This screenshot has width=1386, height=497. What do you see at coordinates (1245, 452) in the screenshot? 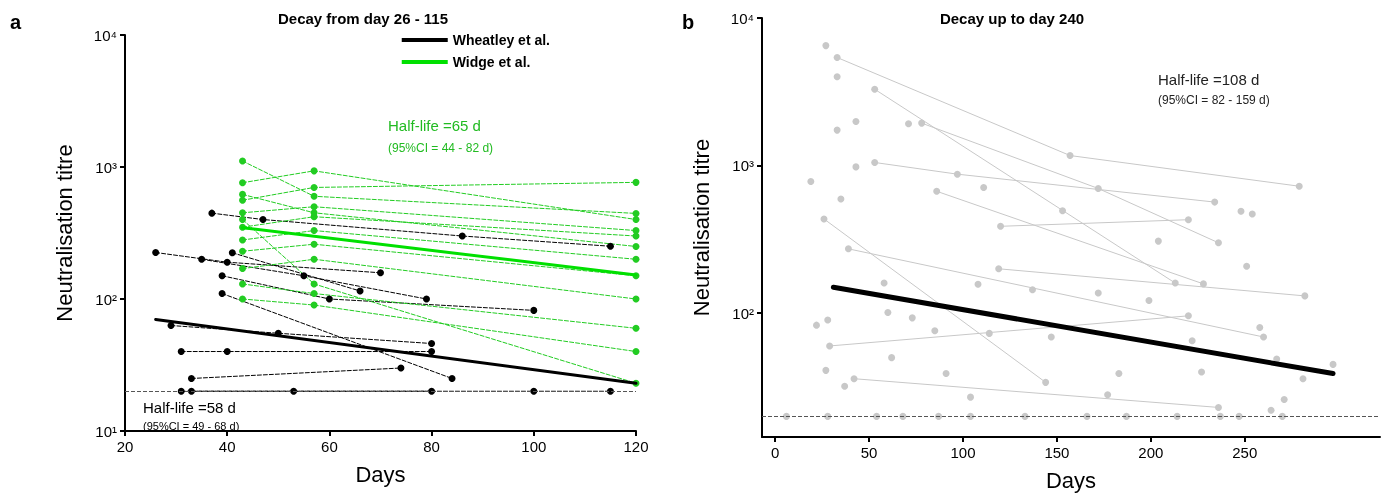
I see `x-tick-label: 250` at bounding box center [1245, 452].